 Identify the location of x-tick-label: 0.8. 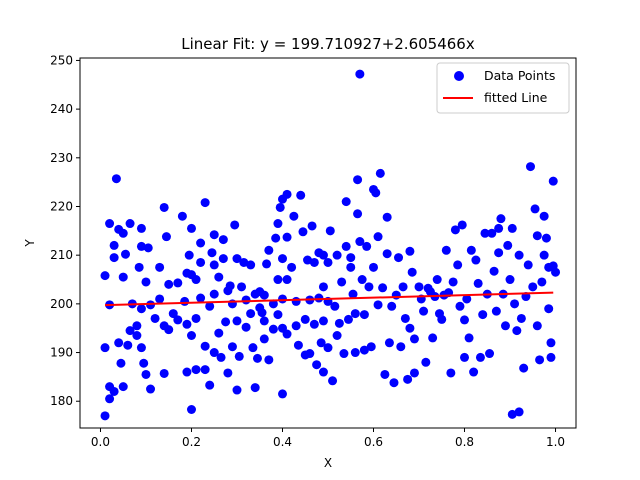
(464, 442).